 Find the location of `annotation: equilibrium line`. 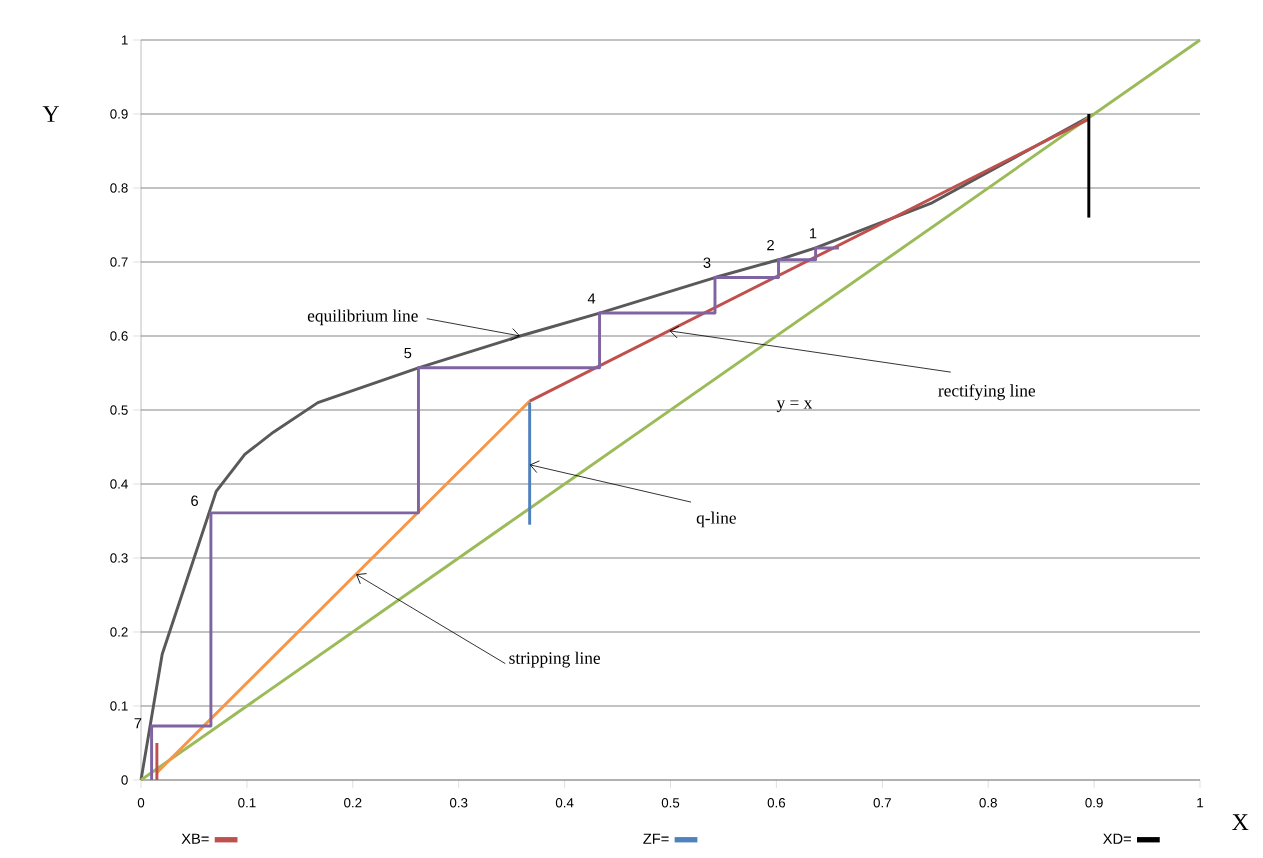

annotation: equilibrium line is located at coordinates (362, 317).